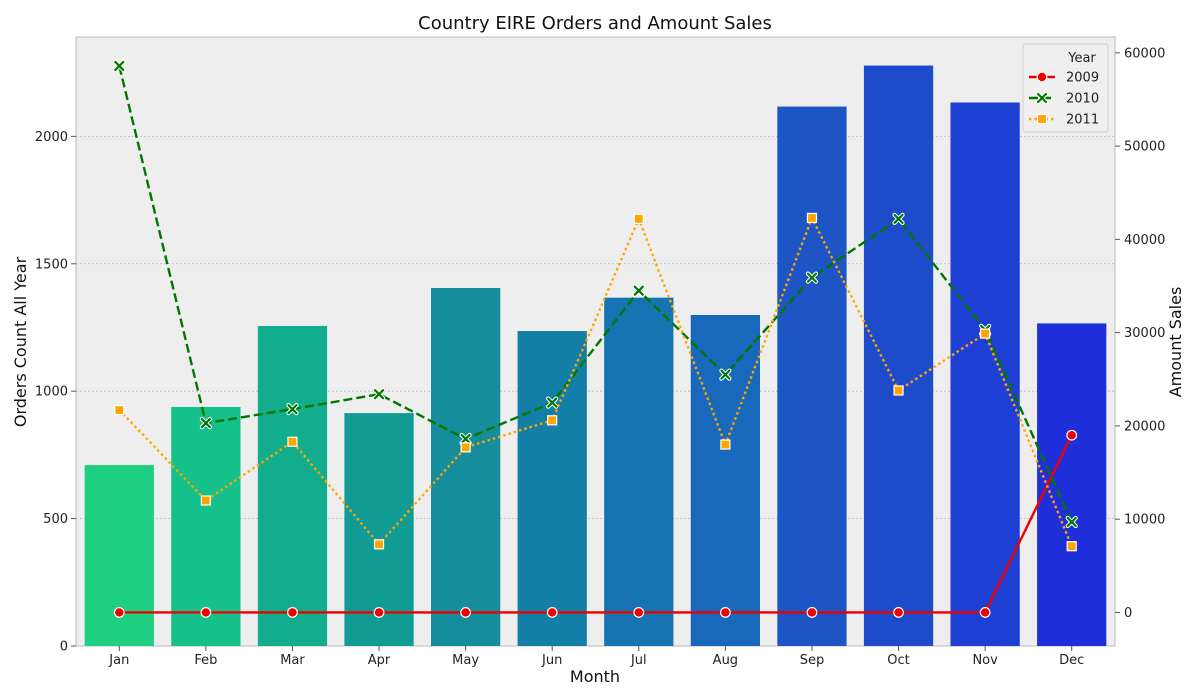 The height and width of the screenshot is (700, 1200). I want to click on legend-label-2011: 2011, so click(1082, 120).